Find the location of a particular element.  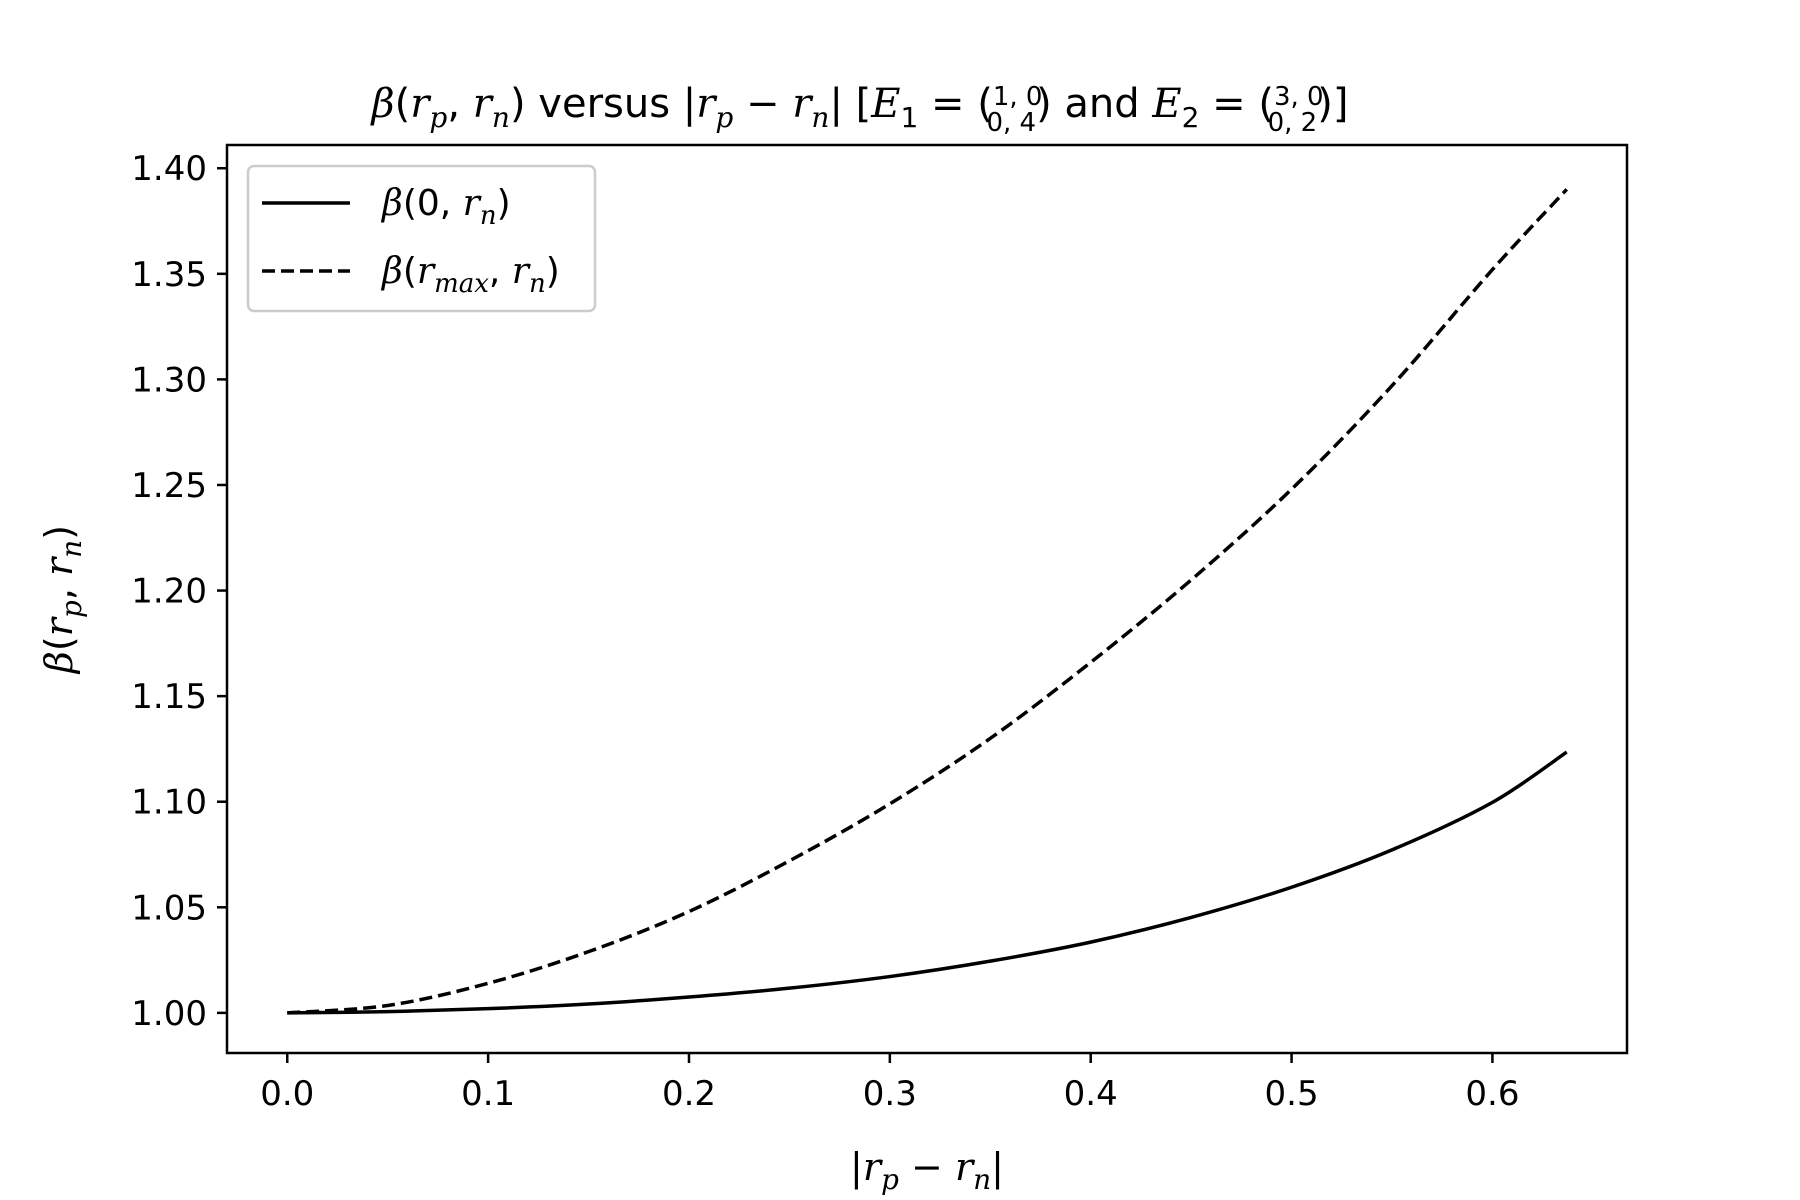

x-tick-label: 0.1 is located at coordinates (488, 1094).